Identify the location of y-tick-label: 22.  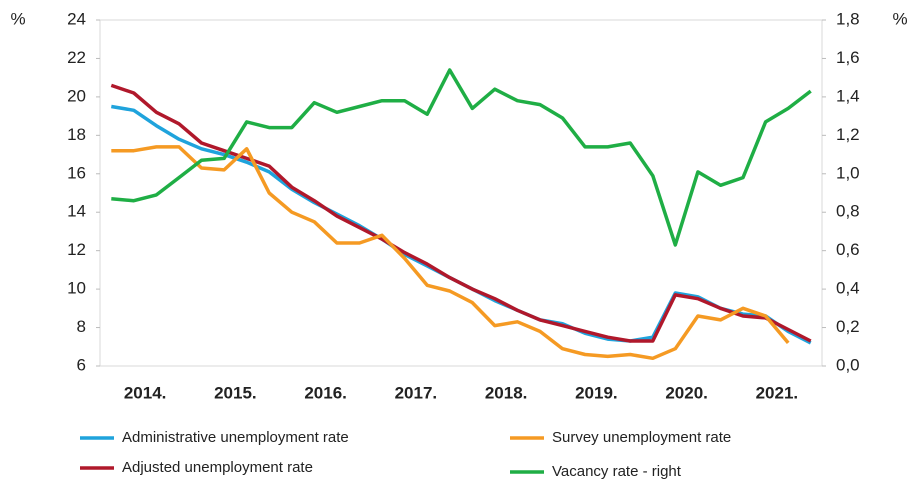
(76, 57).